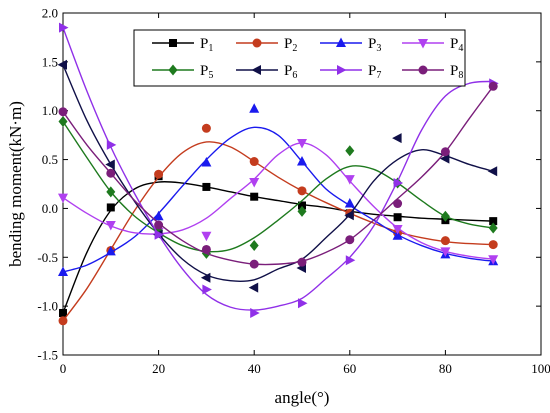 Image resolution: width=550 pixels, height=413 pixels. I want to click on legend-item-p3: P3, so click(350, 45).